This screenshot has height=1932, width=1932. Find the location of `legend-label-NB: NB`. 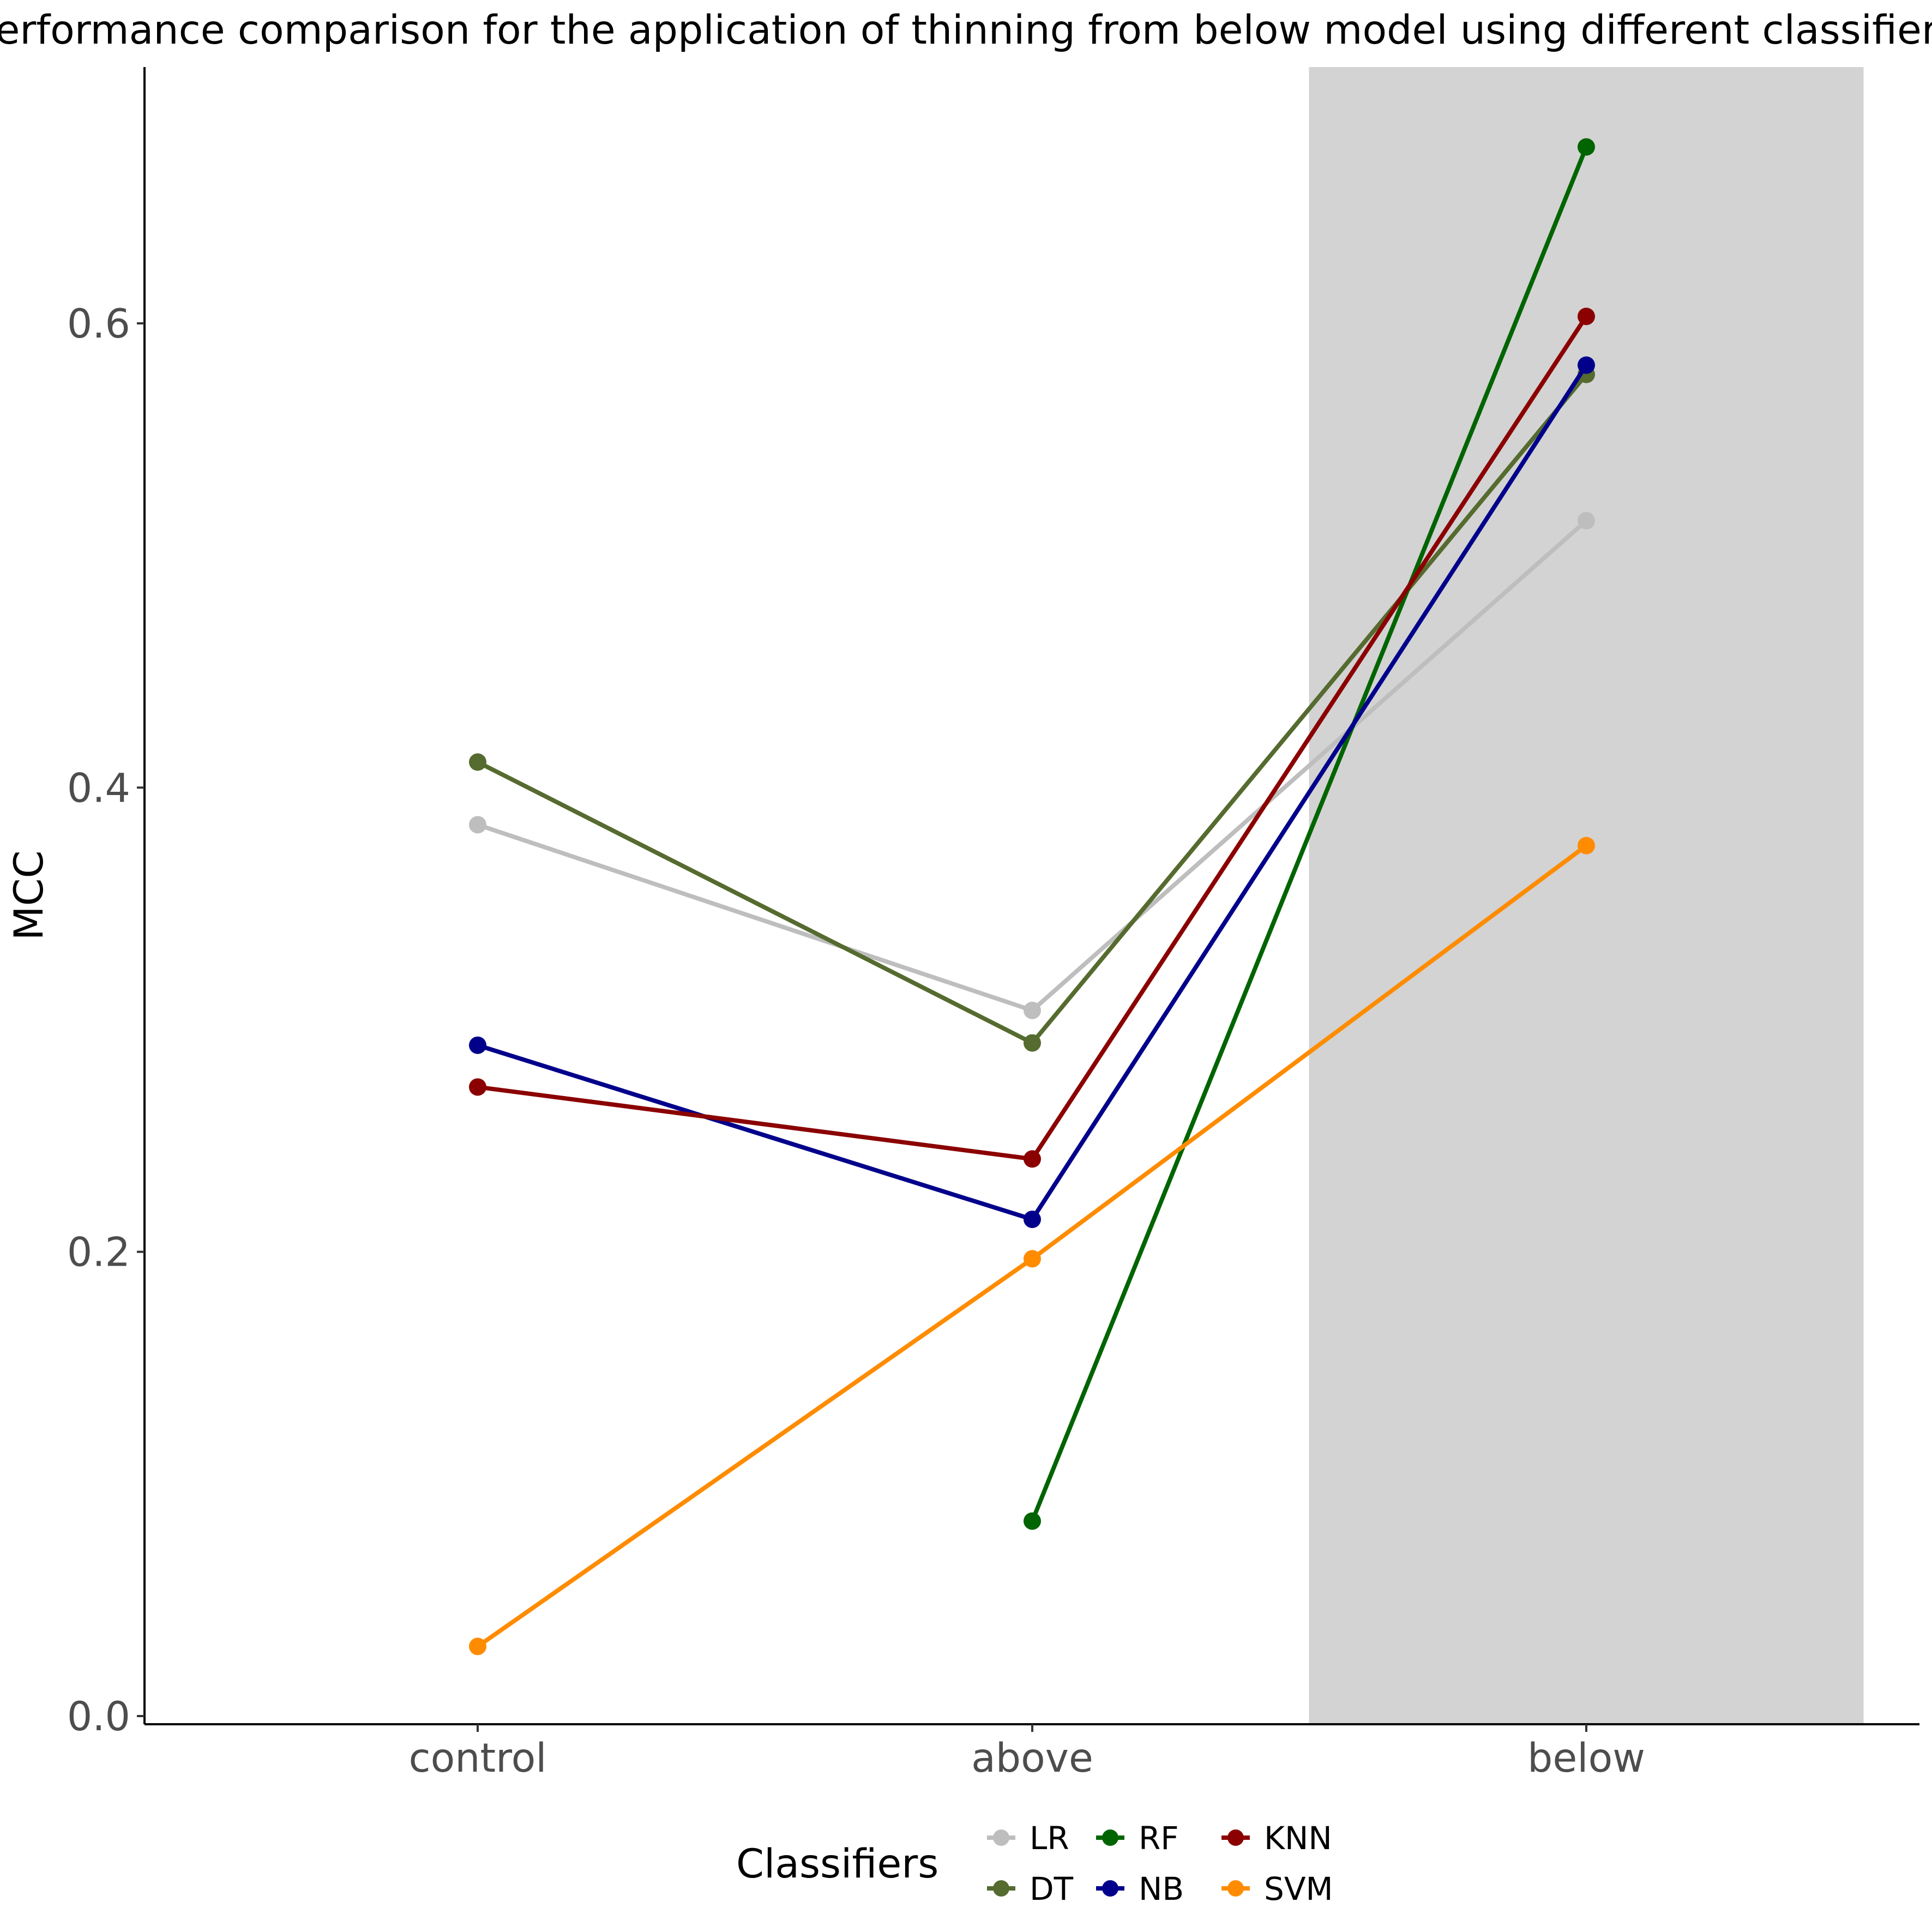

legend-label-NB: NB is located at coordinates (1161, 1888).